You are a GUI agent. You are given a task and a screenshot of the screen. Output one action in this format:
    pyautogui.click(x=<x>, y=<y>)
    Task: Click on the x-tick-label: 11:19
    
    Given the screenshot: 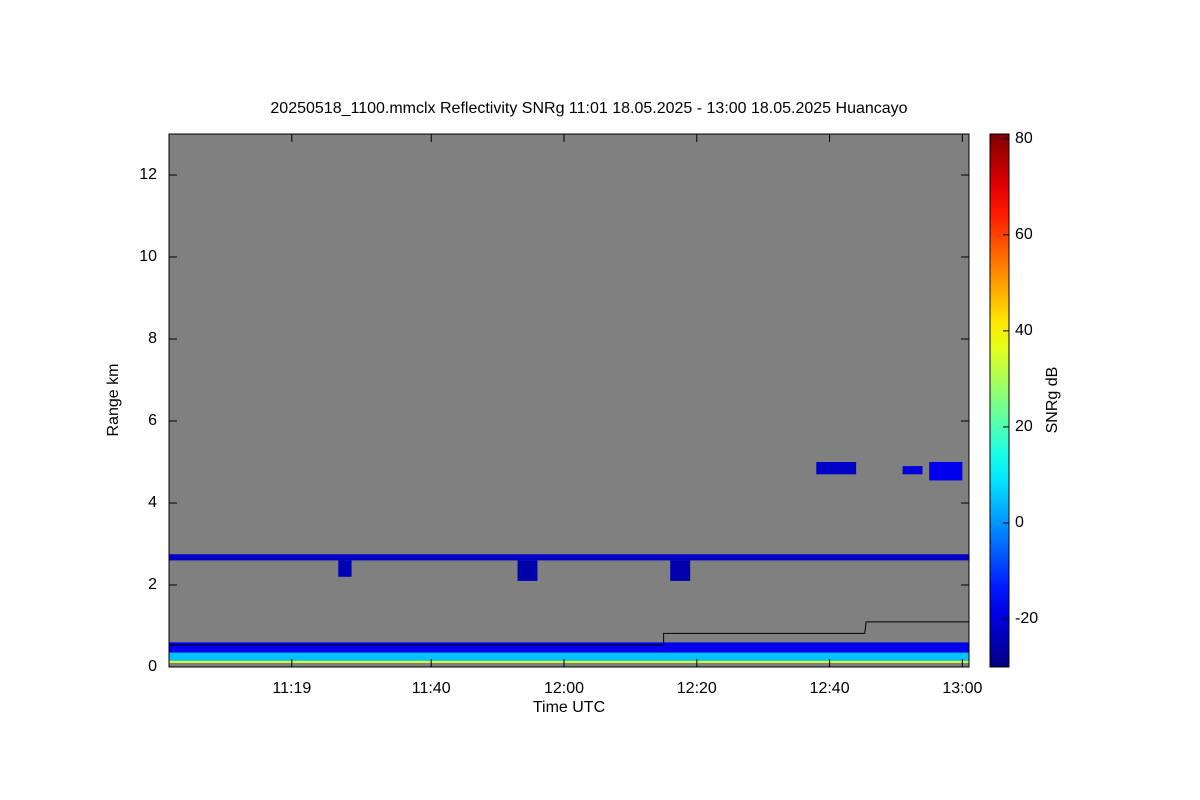 What is the action you would take?
    pyautogui.click(x=291, y=688)
    